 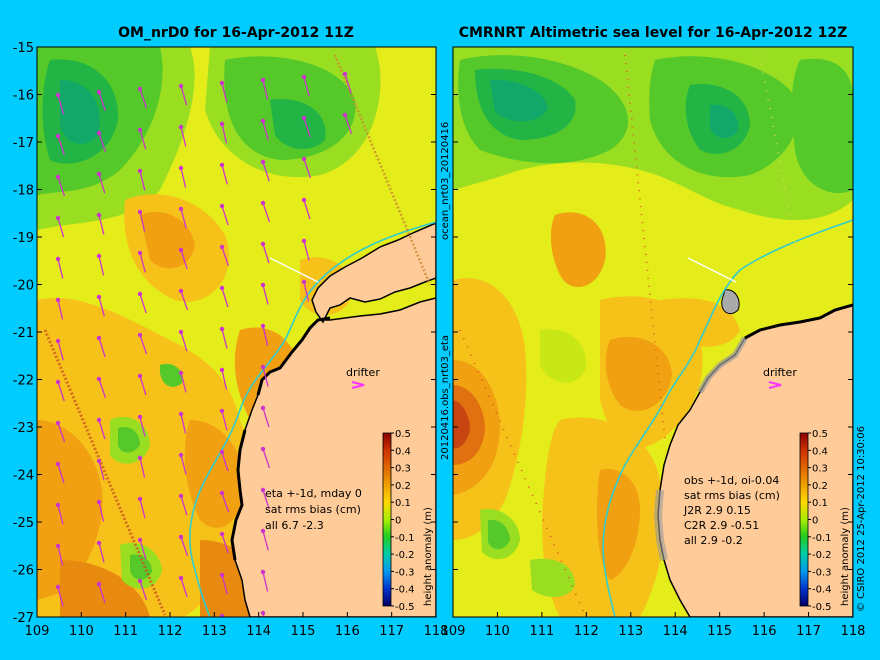 What do you see at coordinates (37, 631) in the screenshot?
I see `lon-tick-label: 109` at bounding box center [37, 631].